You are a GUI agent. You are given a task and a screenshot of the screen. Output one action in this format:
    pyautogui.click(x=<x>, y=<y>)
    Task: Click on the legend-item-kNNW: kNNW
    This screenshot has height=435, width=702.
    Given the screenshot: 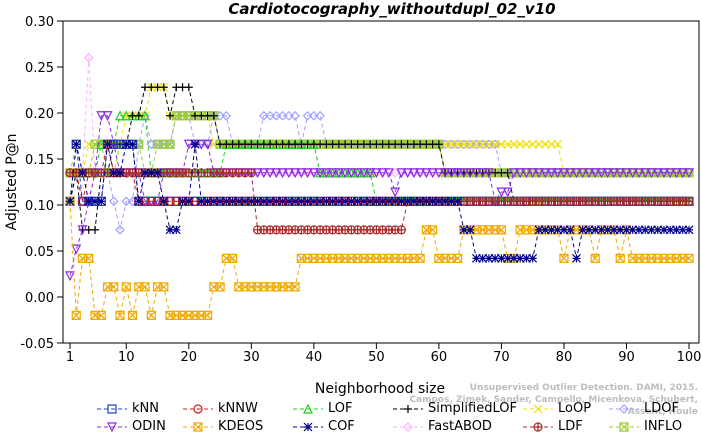 What is the action you would take?
    pyautogui.click(x=220, y=408)
    